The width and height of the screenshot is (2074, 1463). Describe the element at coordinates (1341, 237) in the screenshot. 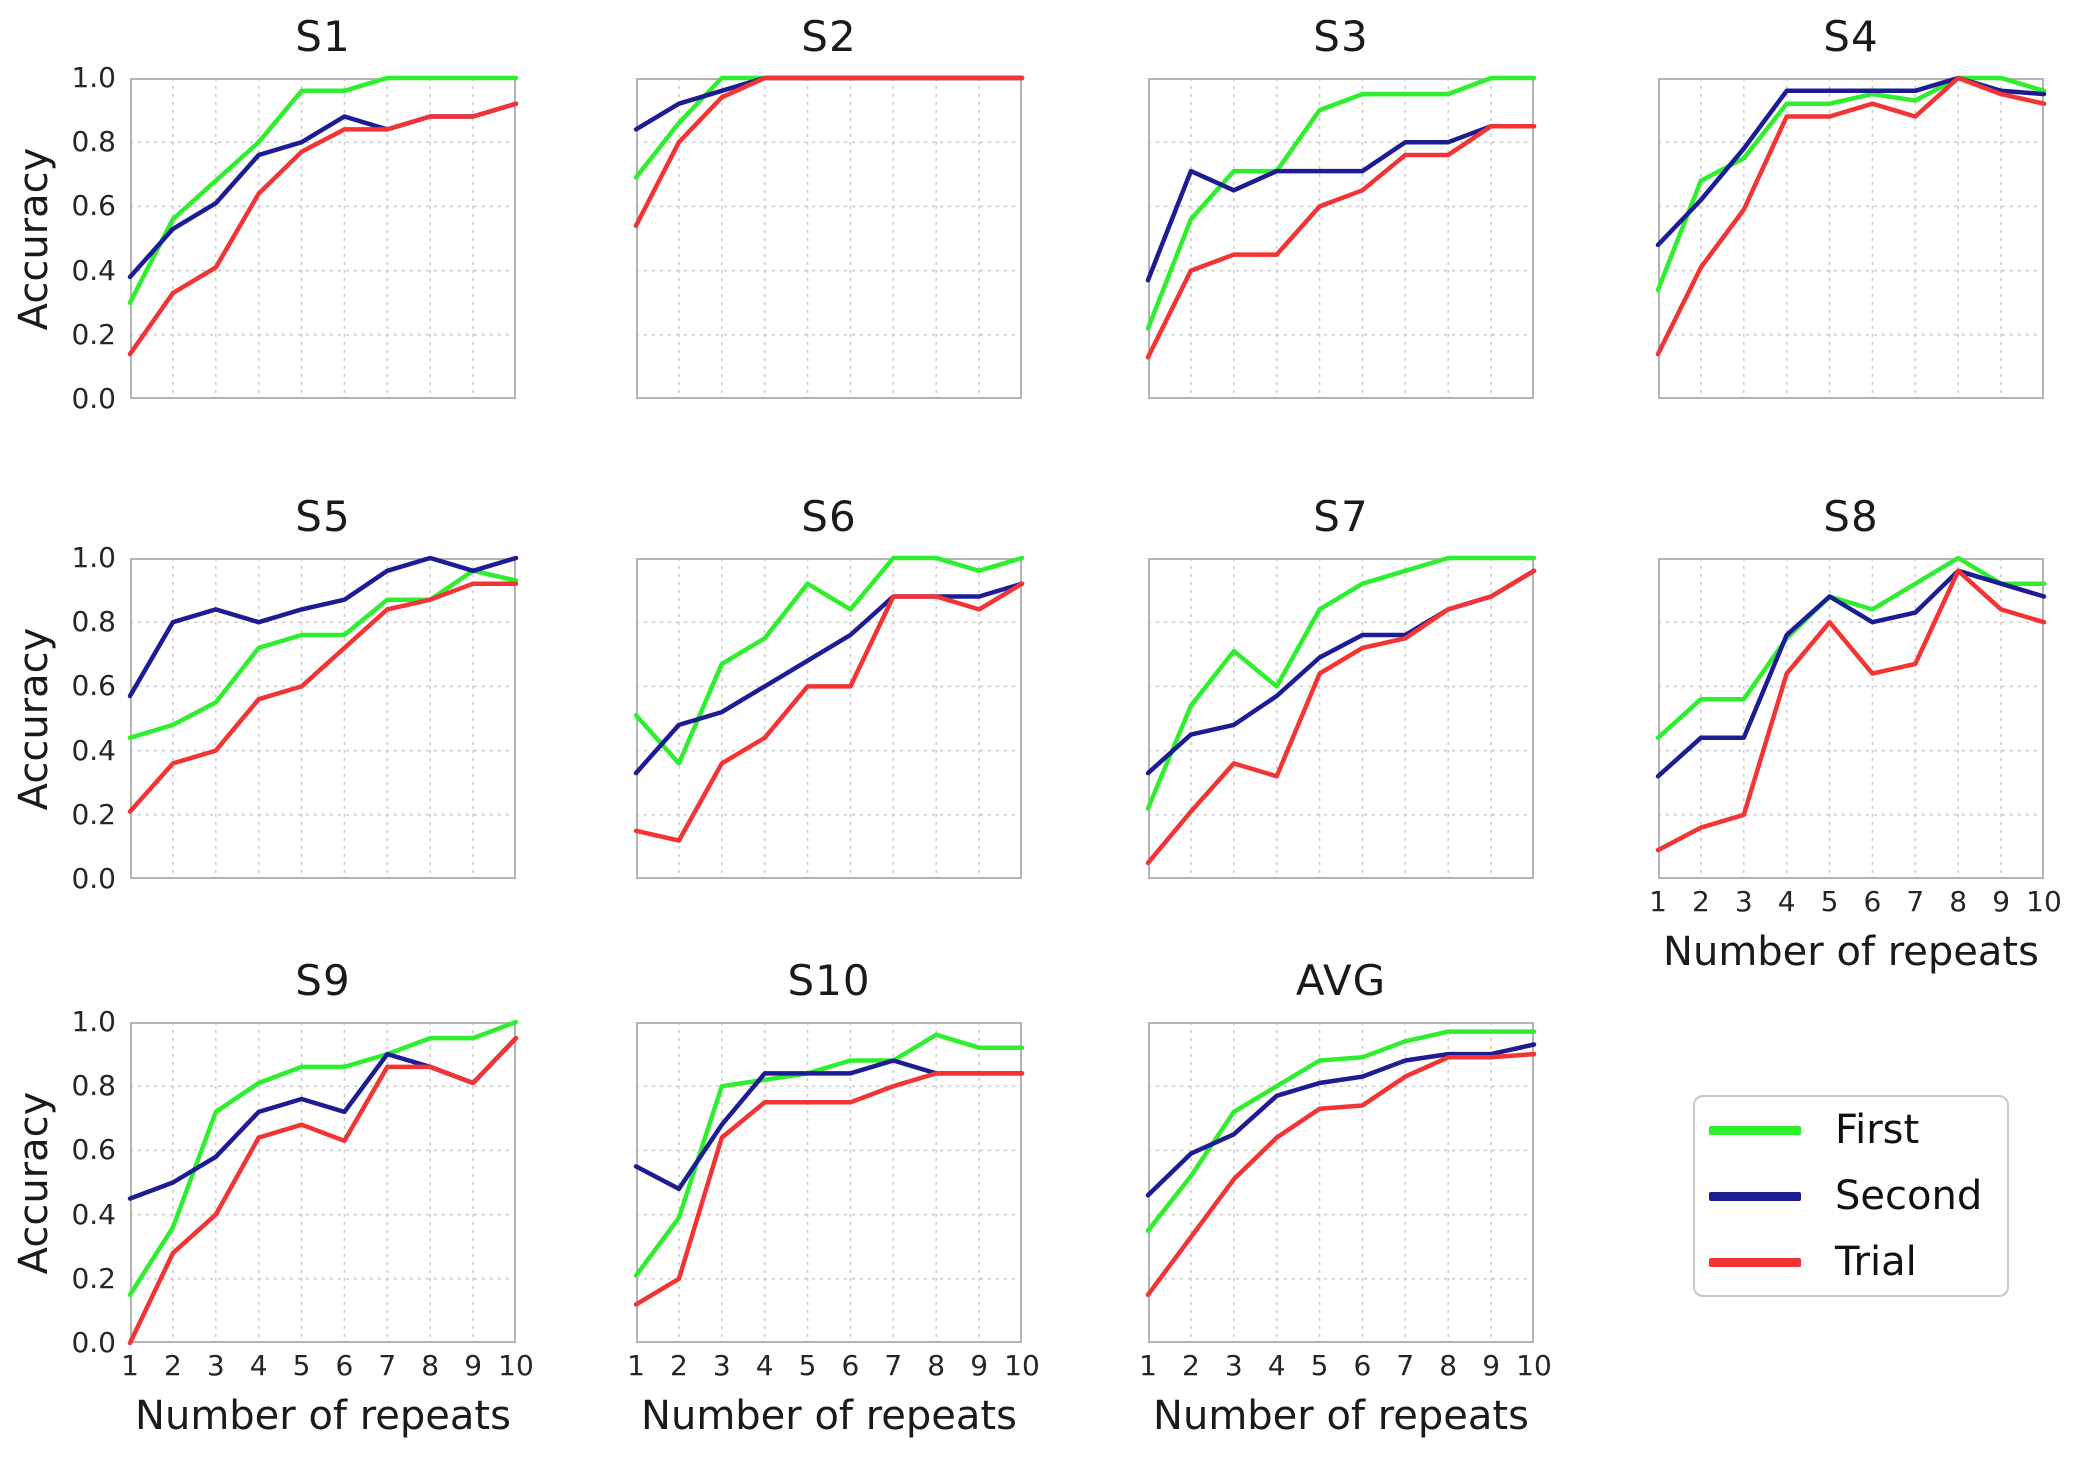

I see `plot-canvas-s3` at that location.